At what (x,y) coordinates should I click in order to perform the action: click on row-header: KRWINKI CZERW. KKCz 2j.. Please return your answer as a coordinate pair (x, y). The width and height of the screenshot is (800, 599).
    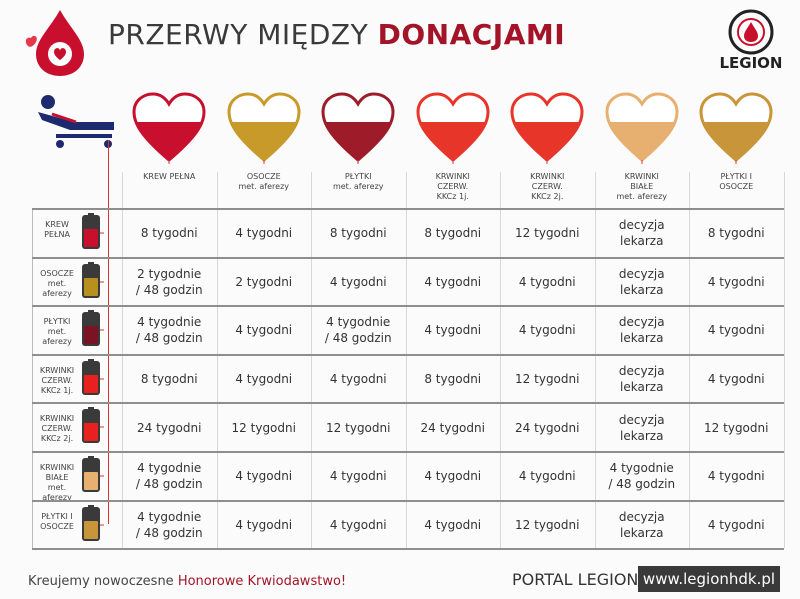
    Looking at the image, I should click on (57, 429).